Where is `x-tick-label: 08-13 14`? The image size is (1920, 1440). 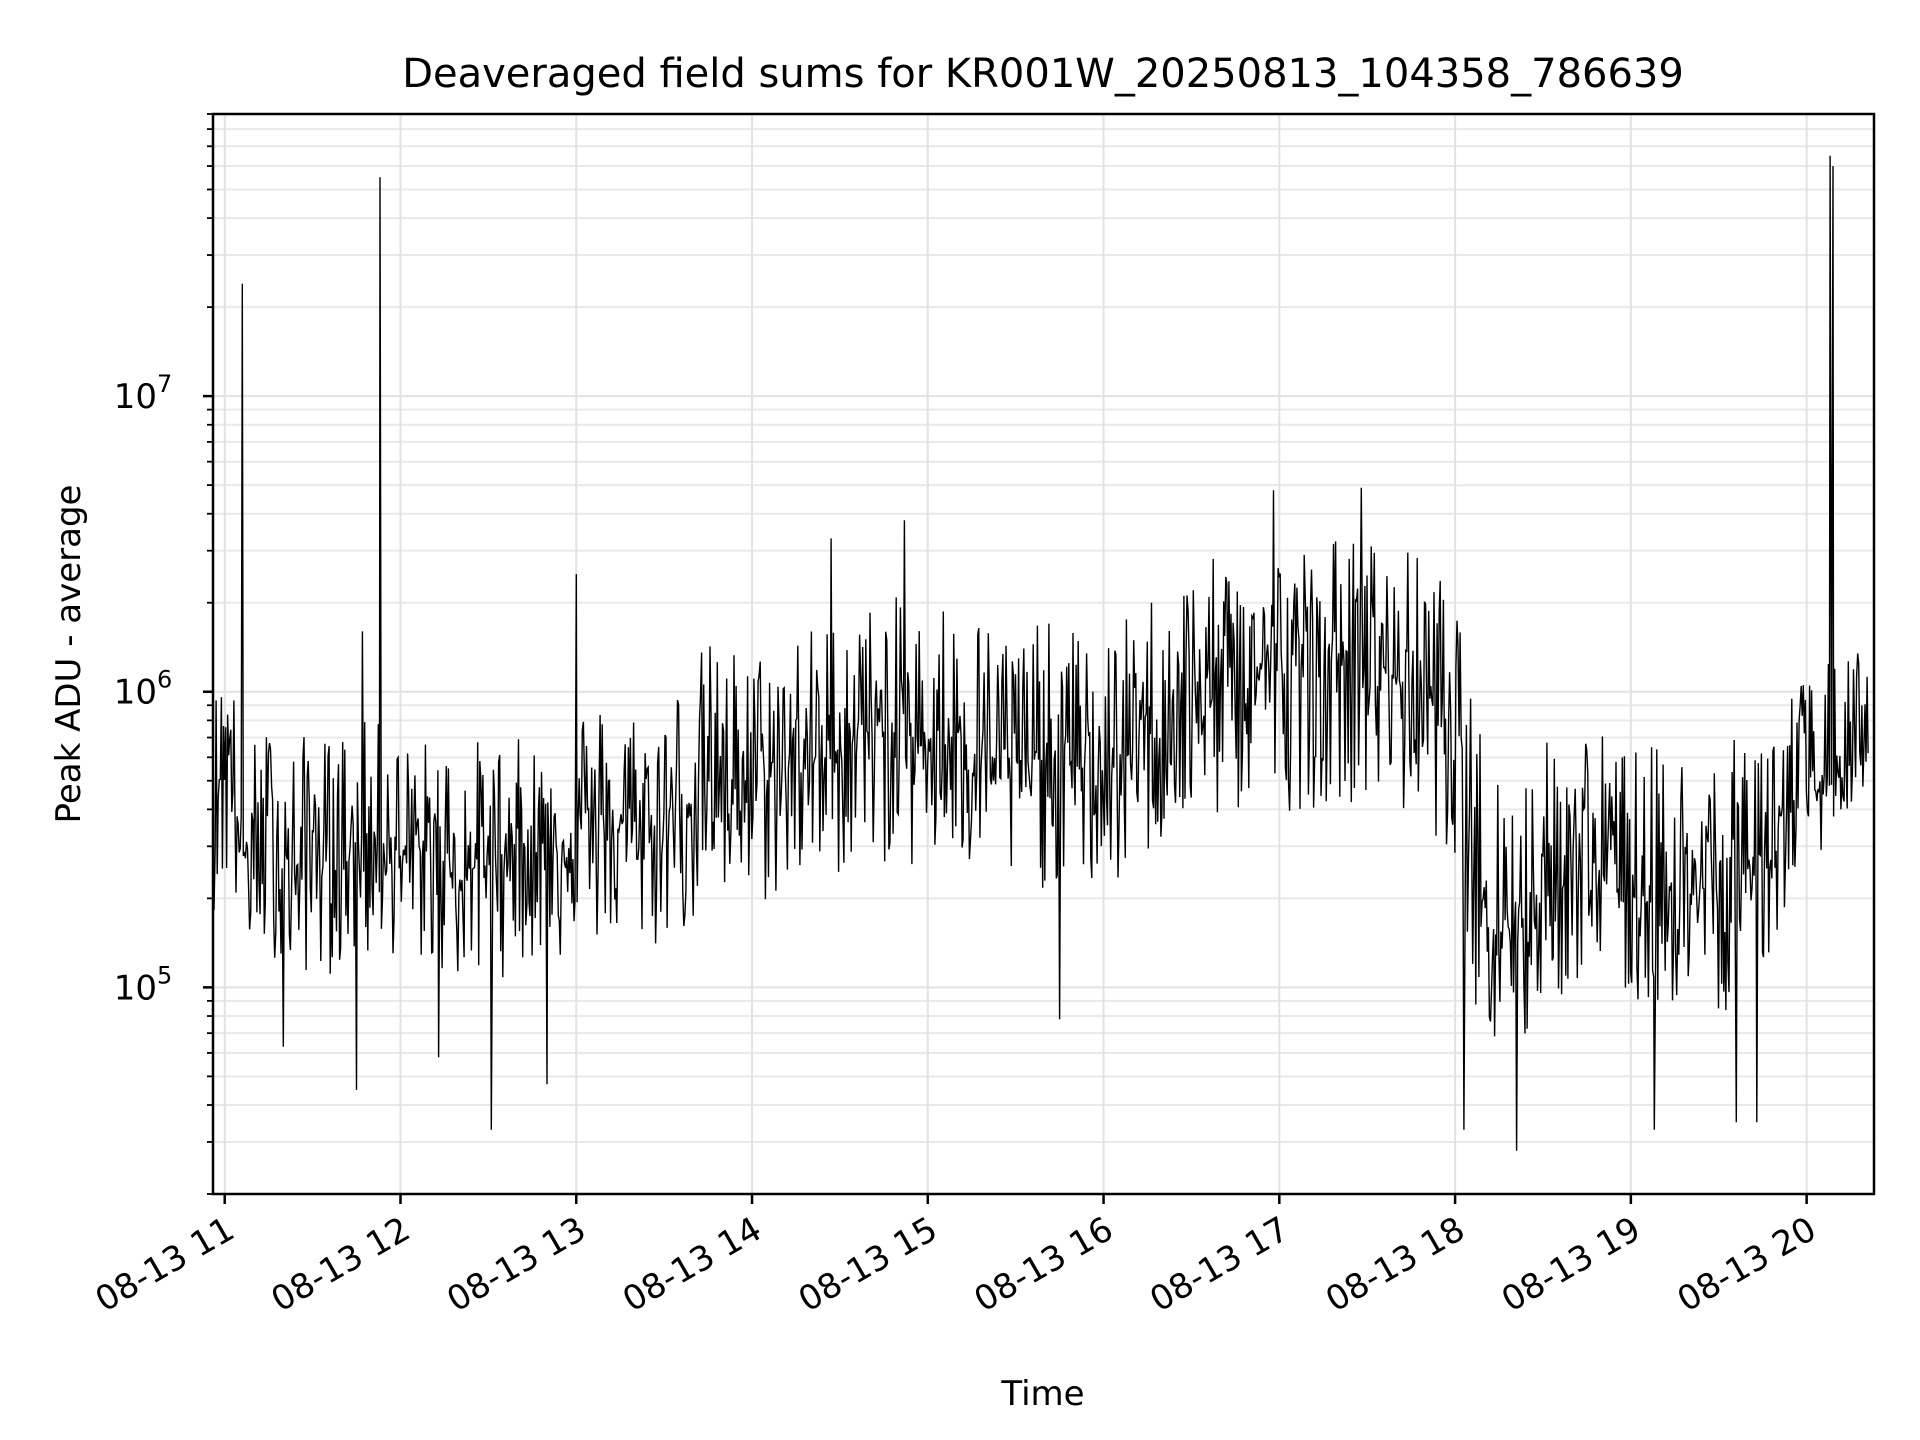
x-tick-label: 08-13 14 is located at coordinates (692, 1264).